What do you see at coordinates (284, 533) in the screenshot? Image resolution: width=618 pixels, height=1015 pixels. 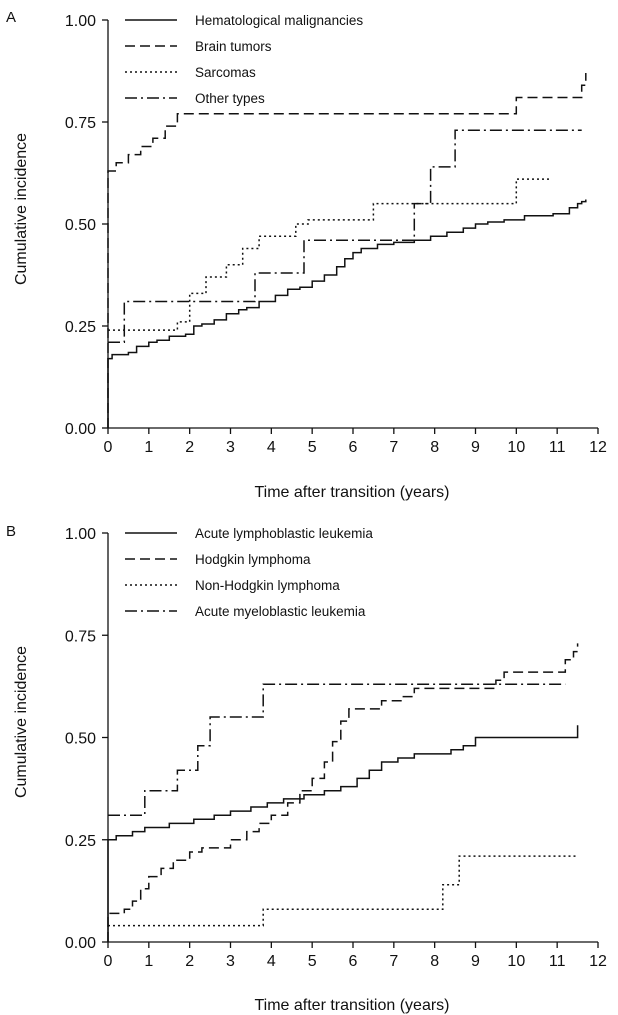 I see `legend-label: Acute lymphoblastic leukemia` at bounding box center [284, 533].